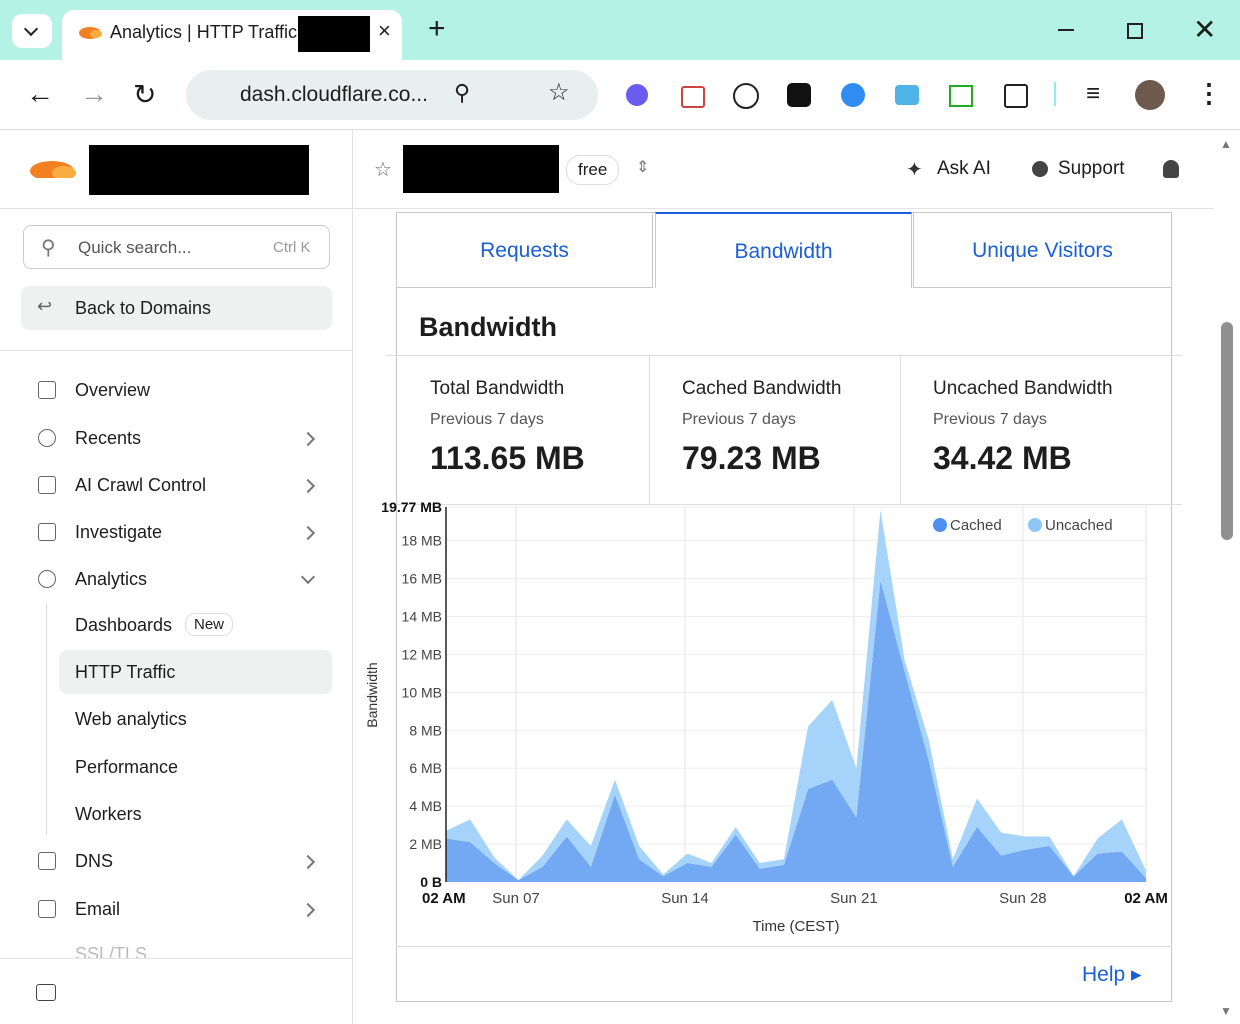  Describe the element at coordinates (1042, 250) in the screenshot. I see `tab: Unique Visitors` at that location.